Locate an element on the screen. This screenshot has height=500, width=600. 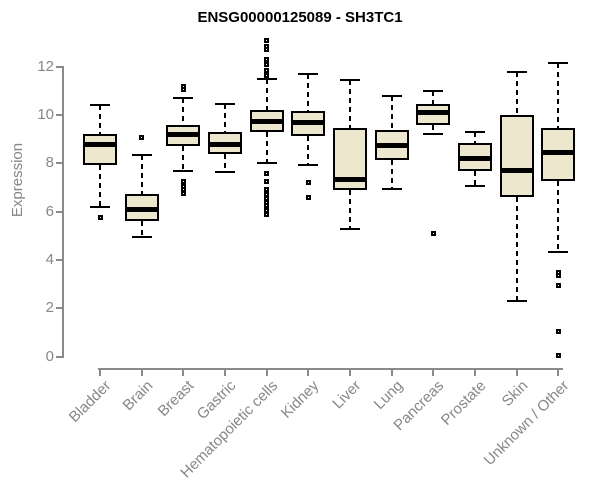
x-axis-line is located at coordinates (330, 369).